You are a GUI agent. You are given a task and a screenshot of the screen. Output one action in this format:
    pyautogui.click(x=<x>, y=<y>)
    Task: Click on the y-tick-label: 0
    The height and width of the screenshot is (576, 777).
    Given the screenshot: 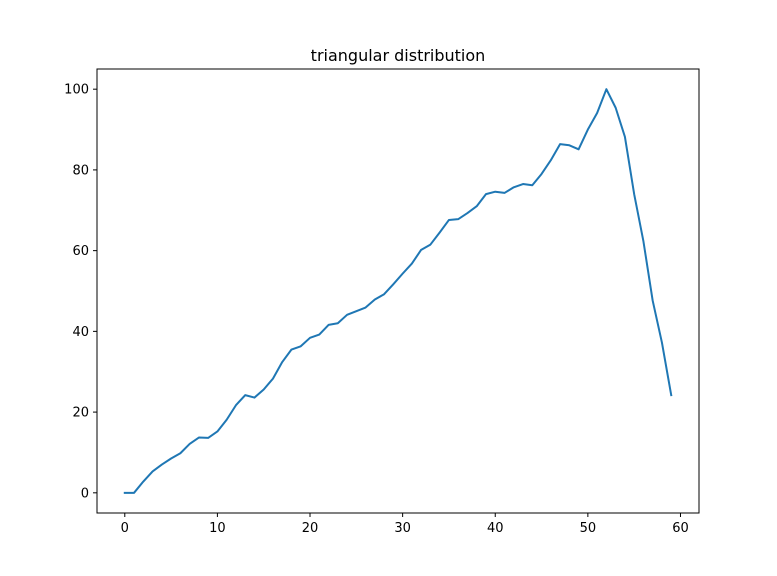 What is the action you would take?
    pyautogui.click(x=85, y=493)
    